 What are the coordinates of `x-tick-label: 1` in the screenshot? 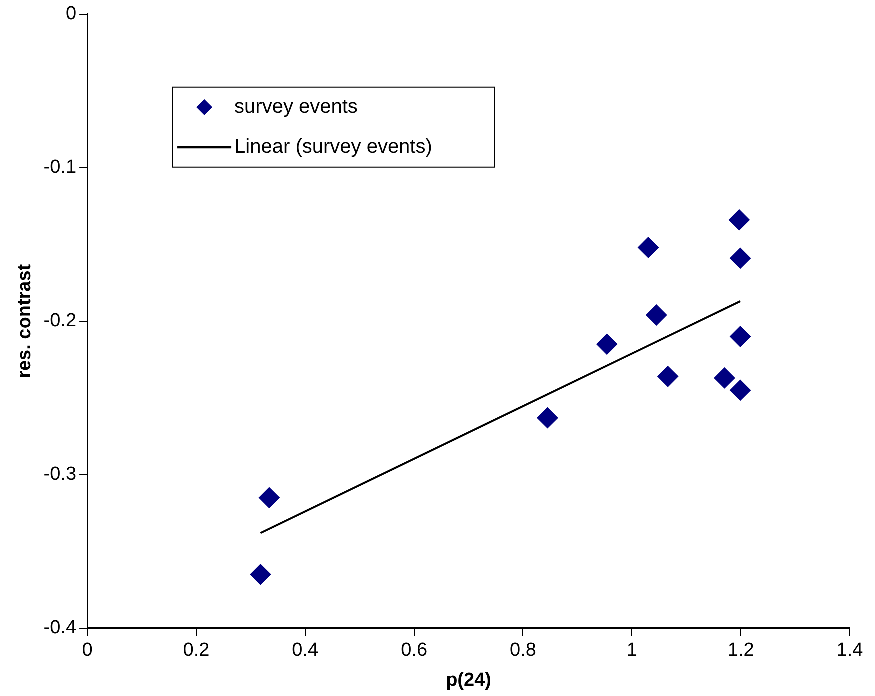 It's located at (632, 651).